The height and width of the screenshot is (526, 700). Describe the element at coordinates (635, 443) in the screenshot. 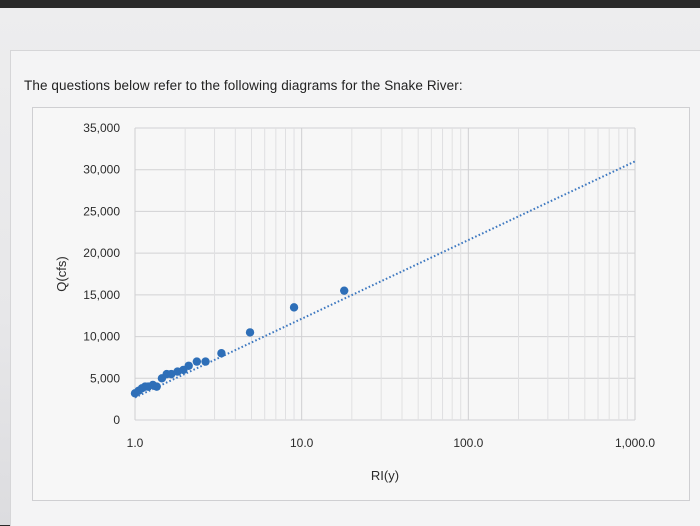

I see `x-tick-label-3: 1,000.0` at that location.